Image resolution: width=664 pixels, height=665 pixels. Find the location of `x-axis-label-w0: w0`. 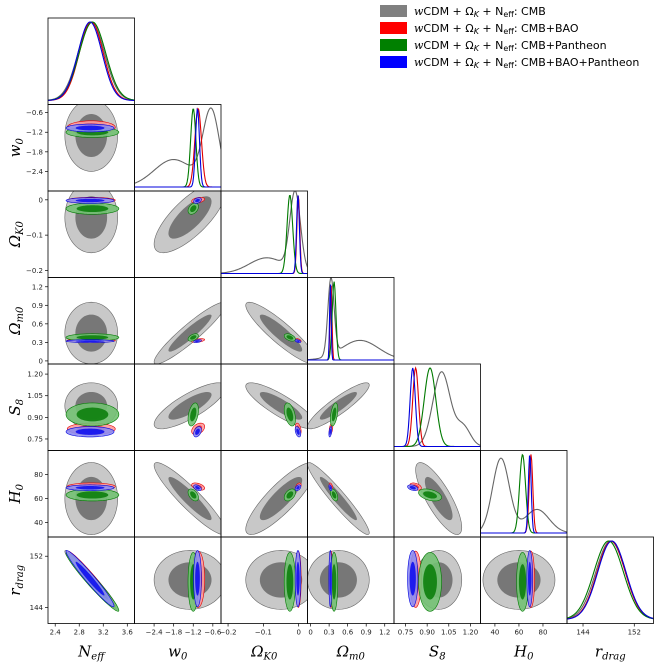

x-axis-label-w0: w0 is located at coordinates (178, 653).